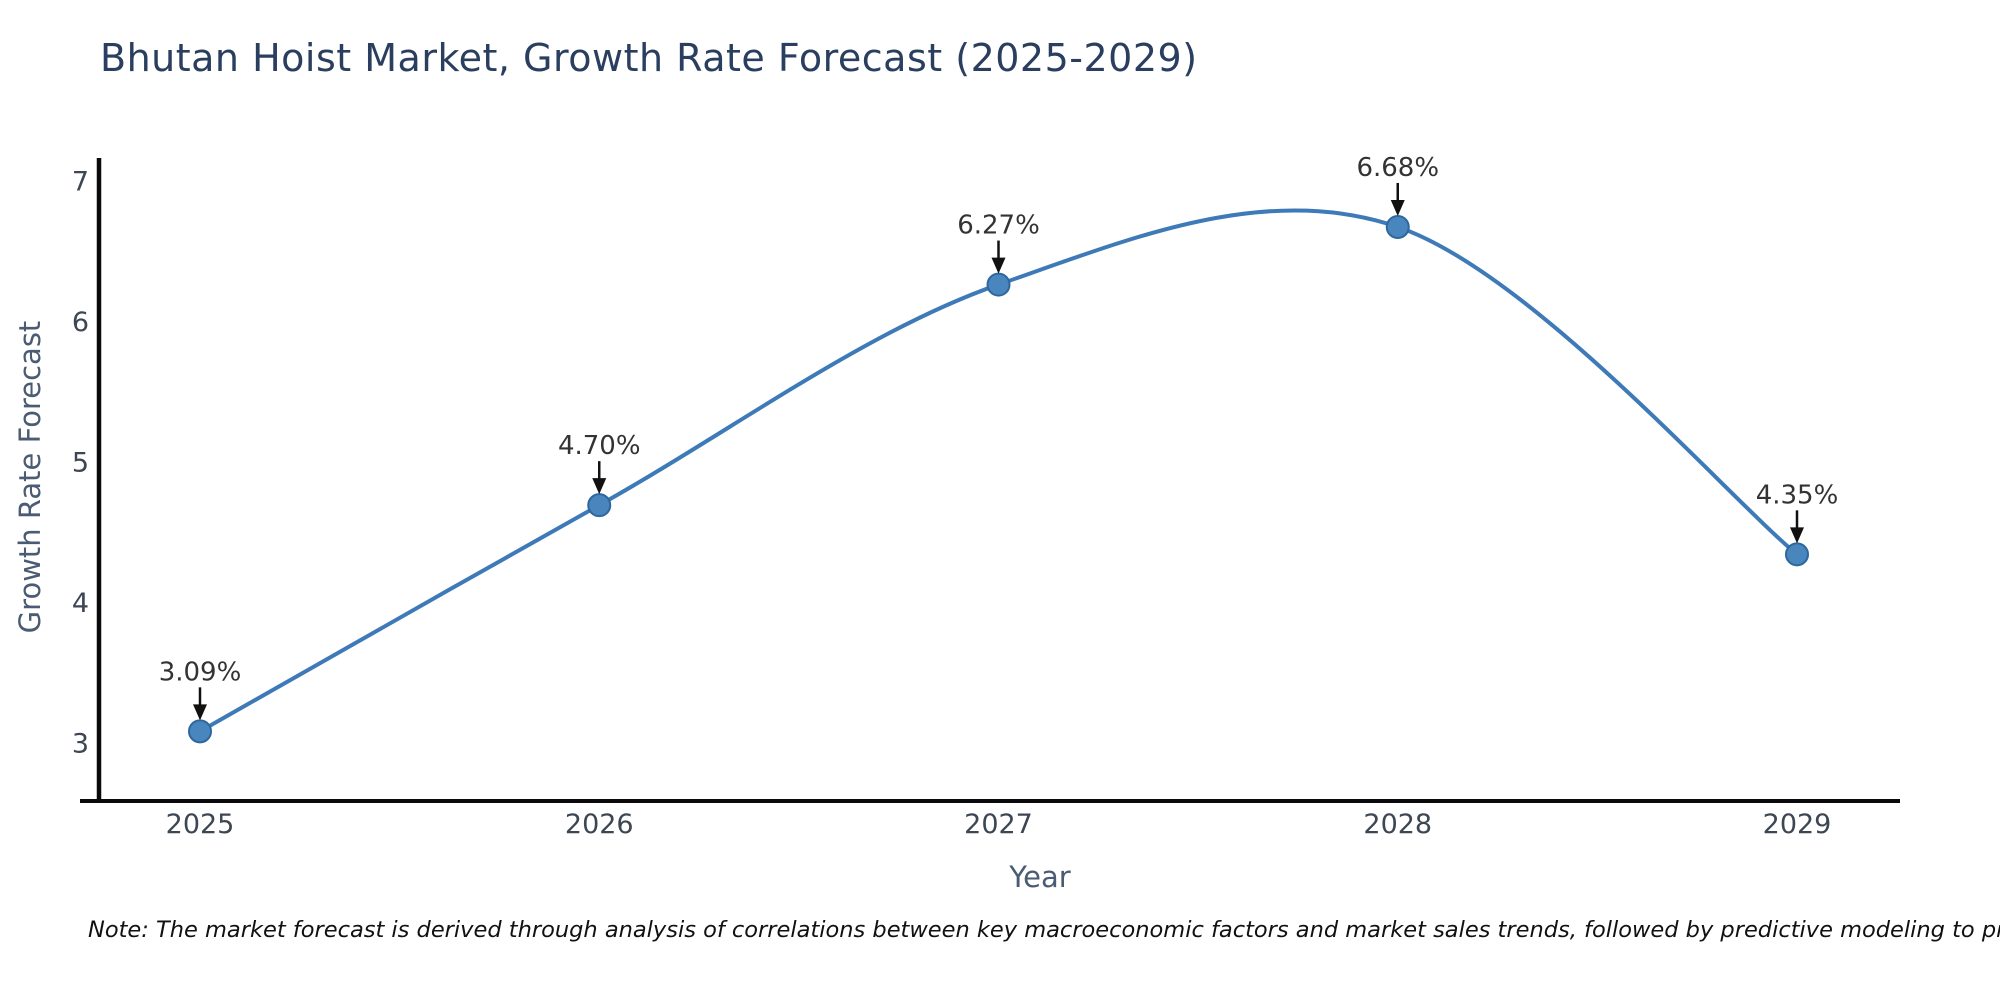 The image size is (2000, 1000). I want to click on x-tick-label: 2029, so click(1797, 824).